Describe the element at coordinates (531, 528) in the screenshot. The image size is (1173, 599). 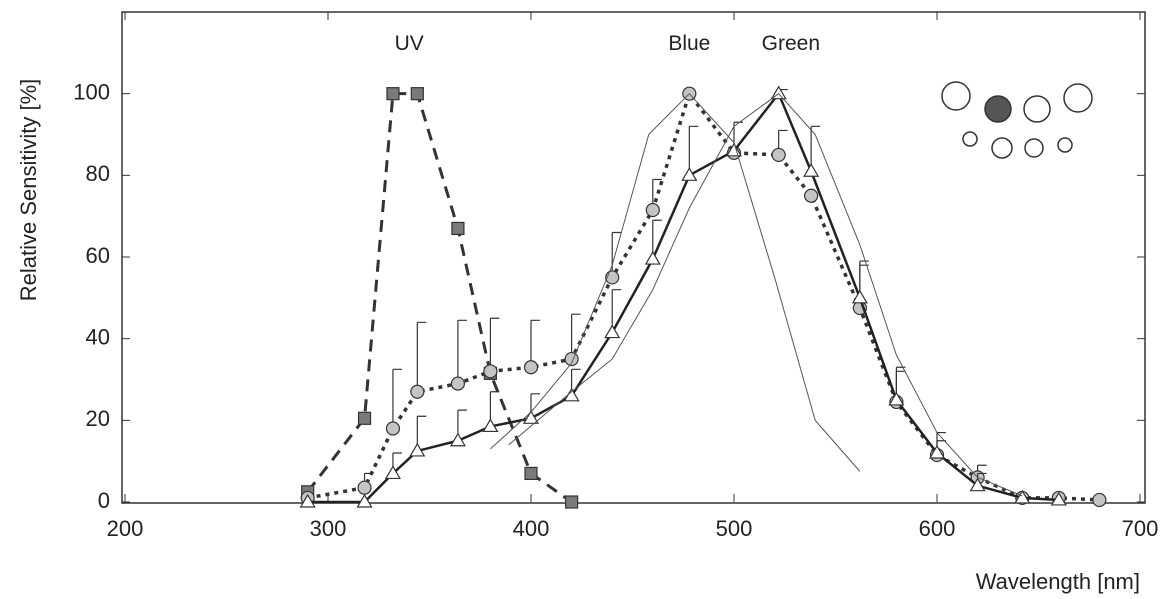
I see `x-tick-label: 400` at that location.